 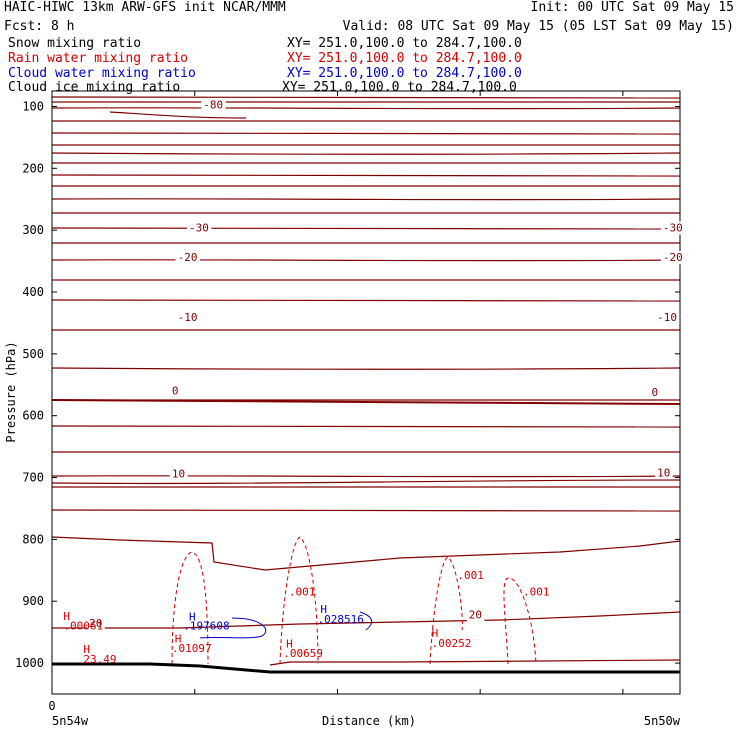 What do you see at coordinates (33, 354) in the screenshot?
I see `y-tick-label: 500` at bounding box center [33, 354].